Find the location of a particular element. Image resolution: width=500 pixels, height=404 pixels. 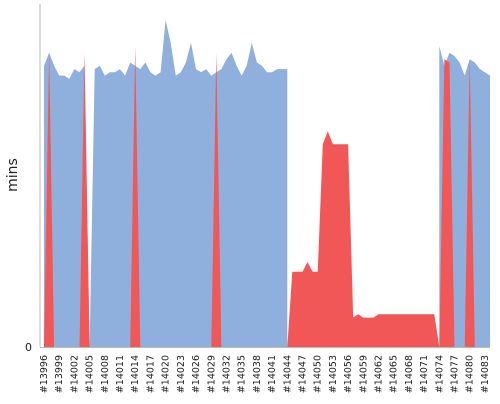

x-tick-label: #14002 is located at coordinates (74, 374).